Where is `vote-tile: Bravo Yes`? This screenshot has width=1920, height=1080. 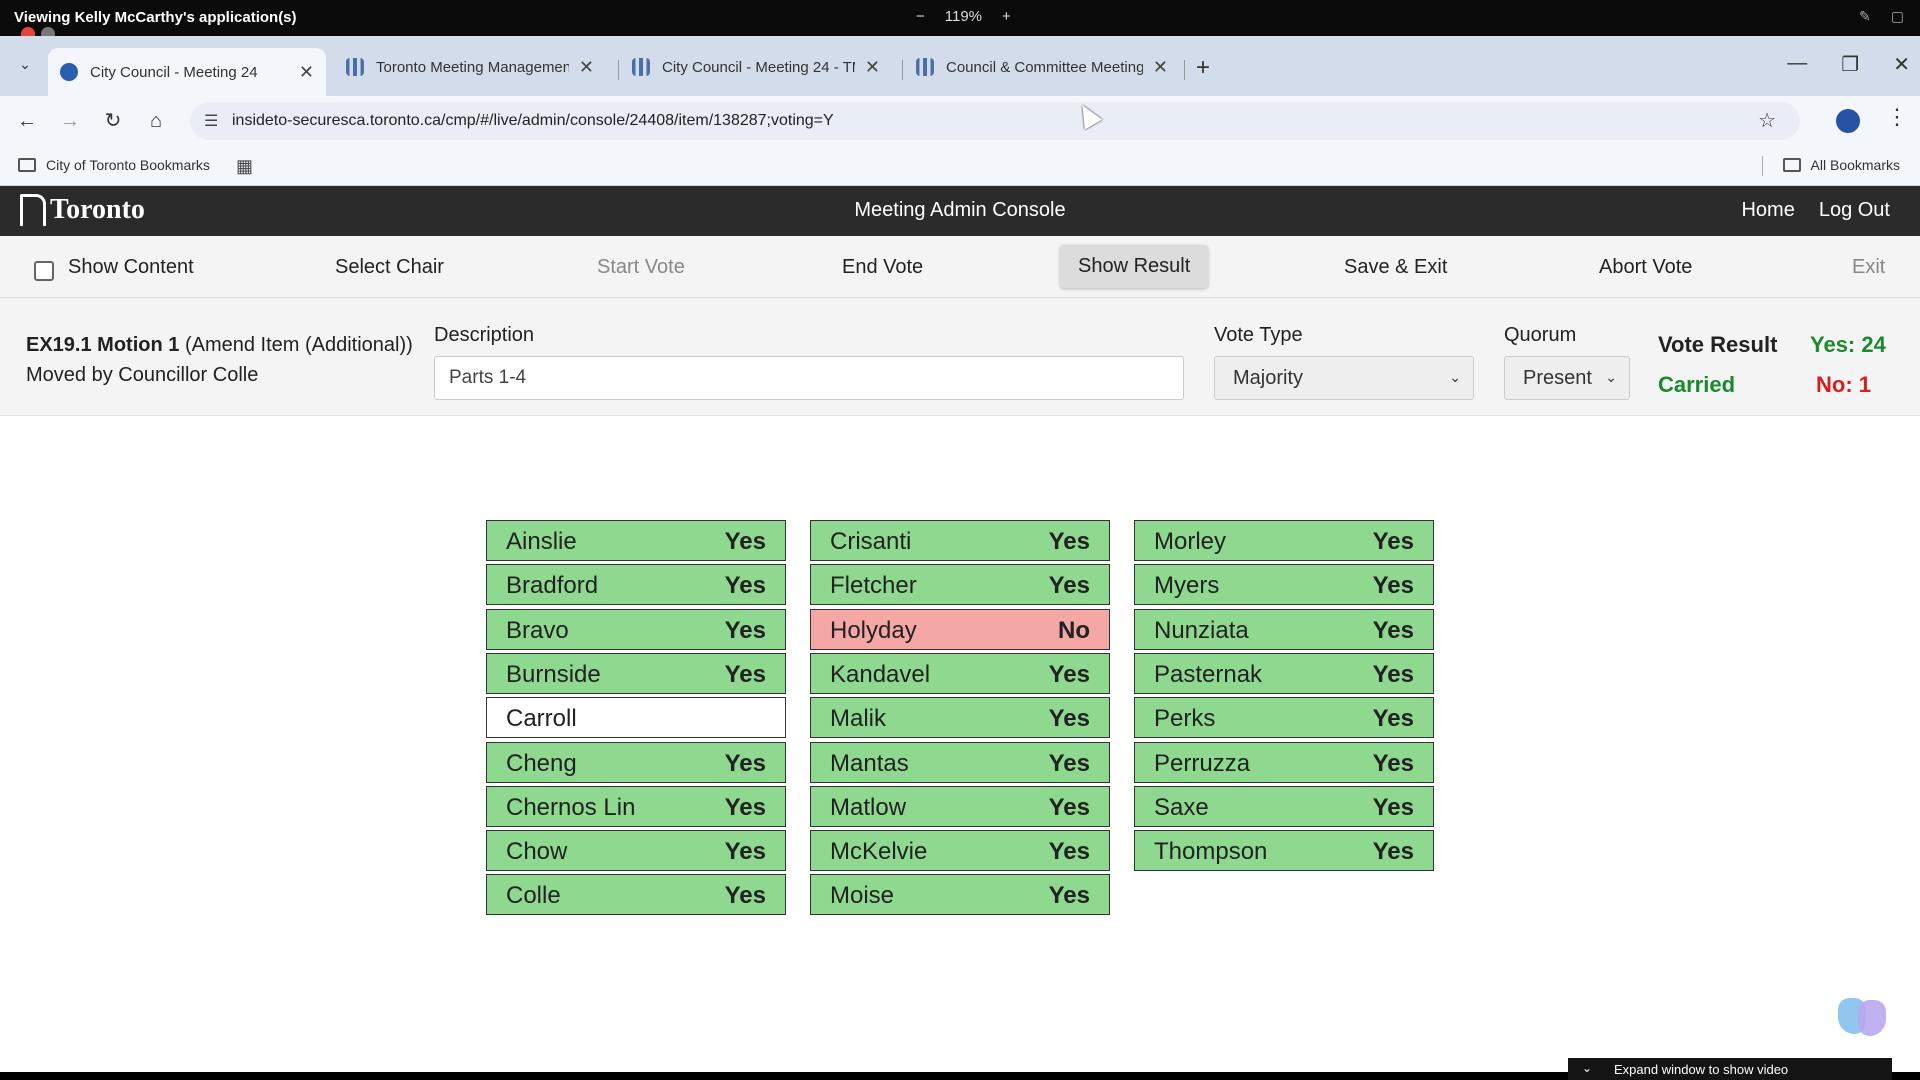 vote-tile: Bravo Yes is located at coordinates (636, 629).